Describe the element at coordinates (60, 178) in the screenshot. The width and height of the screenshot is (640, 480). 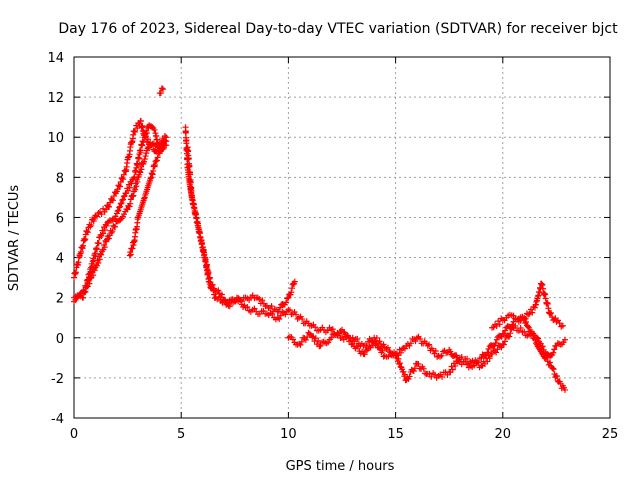
I see `y-tick-label: 8` at that location.